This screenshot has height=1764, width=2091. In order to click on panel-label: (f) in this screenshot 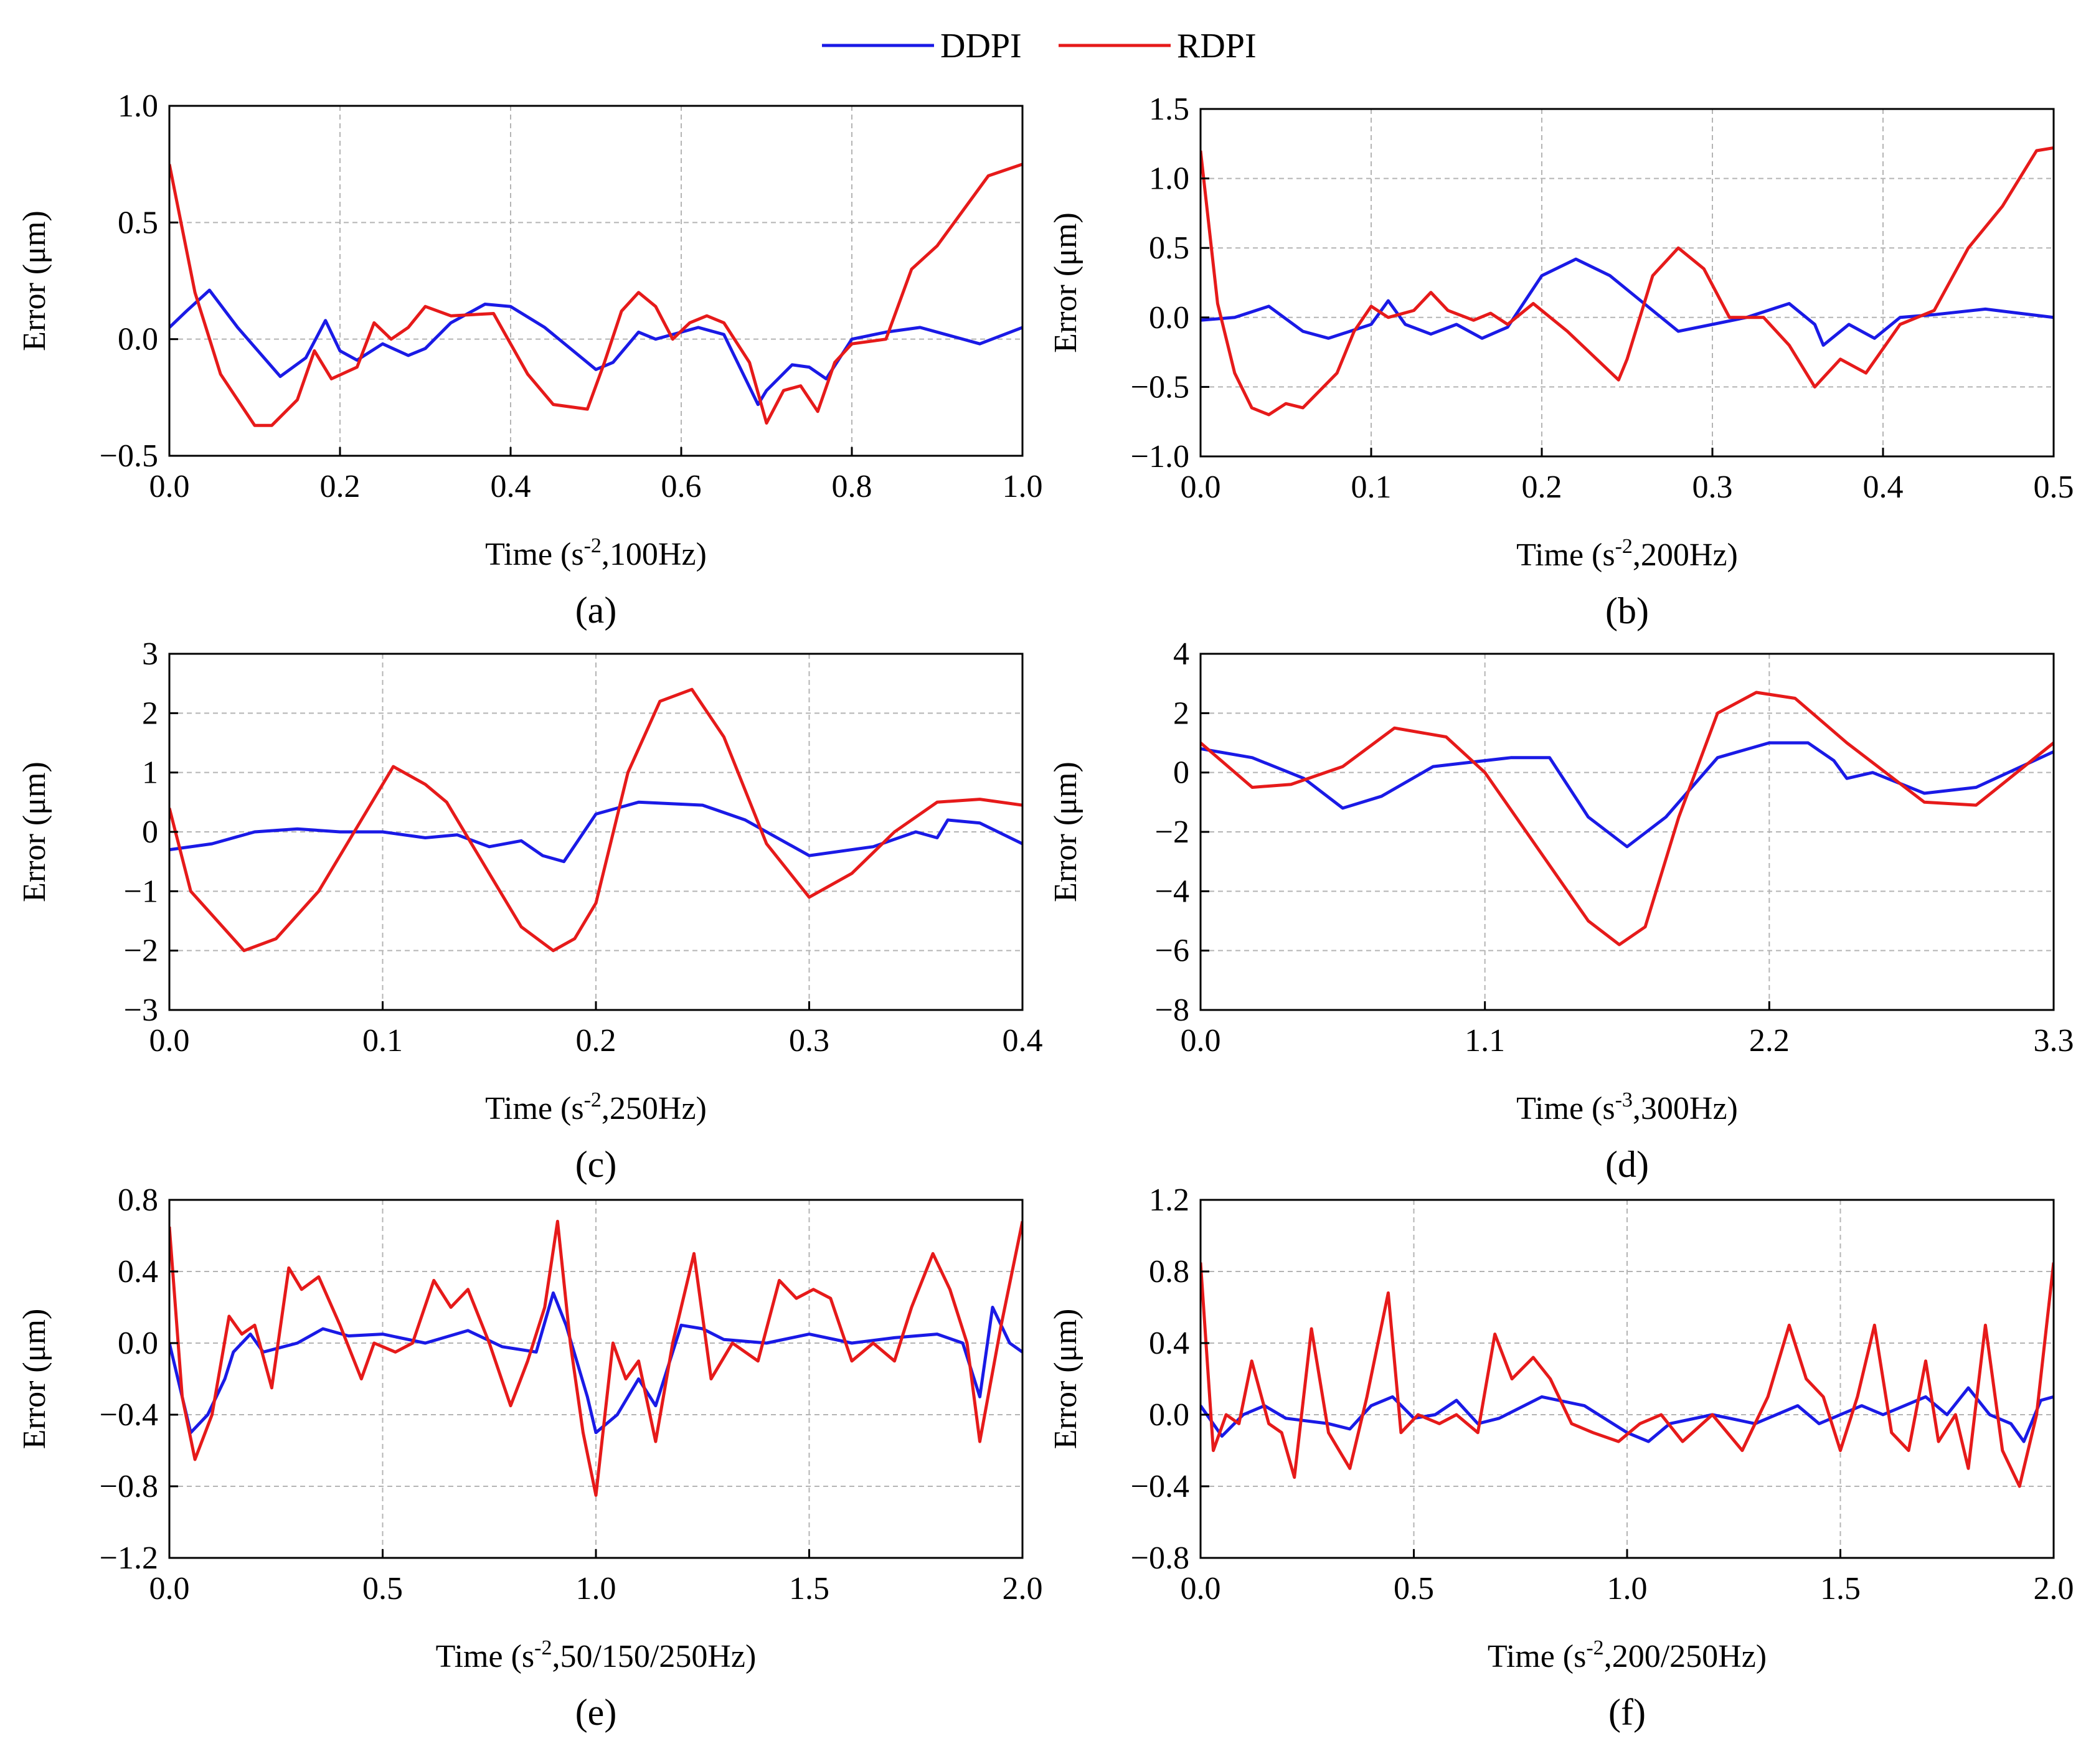, I will do `click(1627, 1713)`.